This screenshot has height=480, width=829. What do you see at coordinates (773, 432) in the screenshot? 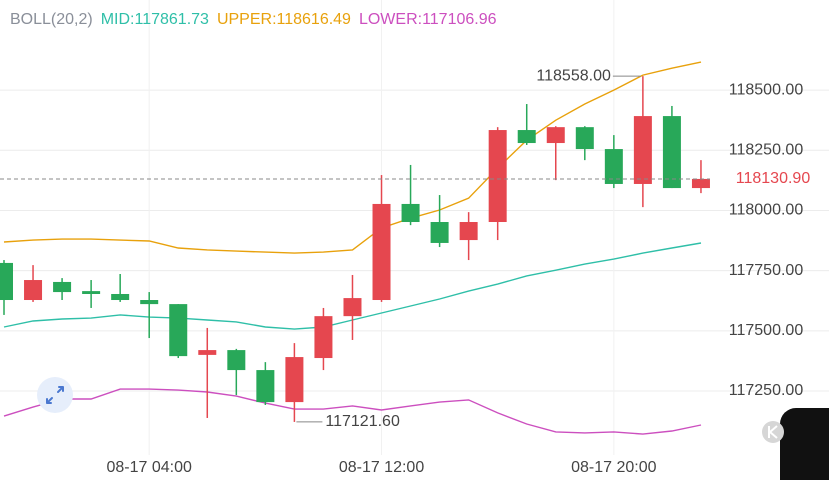
I see `k-button` at bounding box center [773, 432].